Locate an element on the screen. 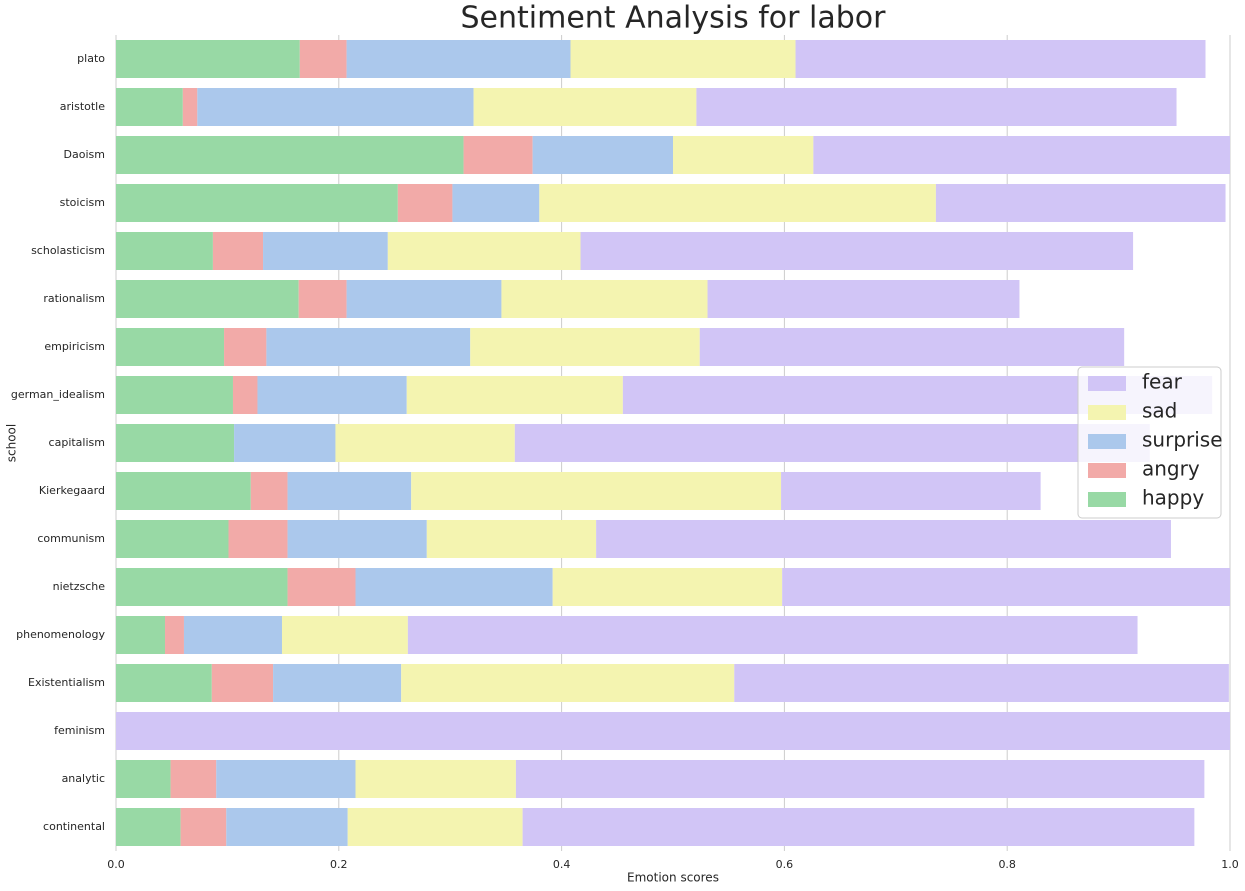 The image size is (1245, 891). y-tick-label: capitalism is located at coordinates (77, 442).